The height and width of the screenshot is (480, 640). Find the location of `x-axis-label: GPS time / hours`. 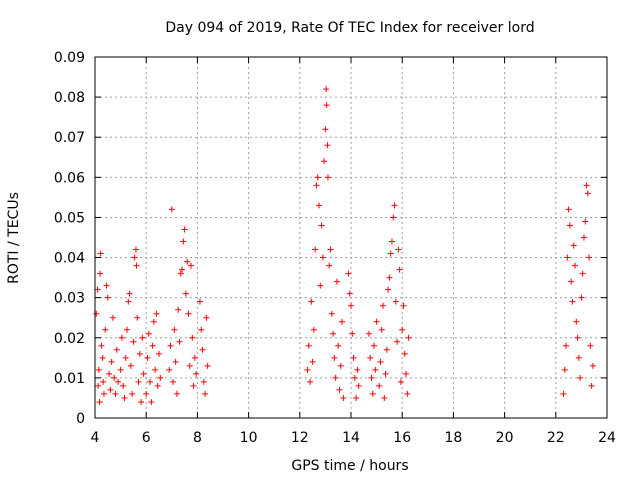

x-axis-label: GPS time / hours is located at coordinates (349, 466).